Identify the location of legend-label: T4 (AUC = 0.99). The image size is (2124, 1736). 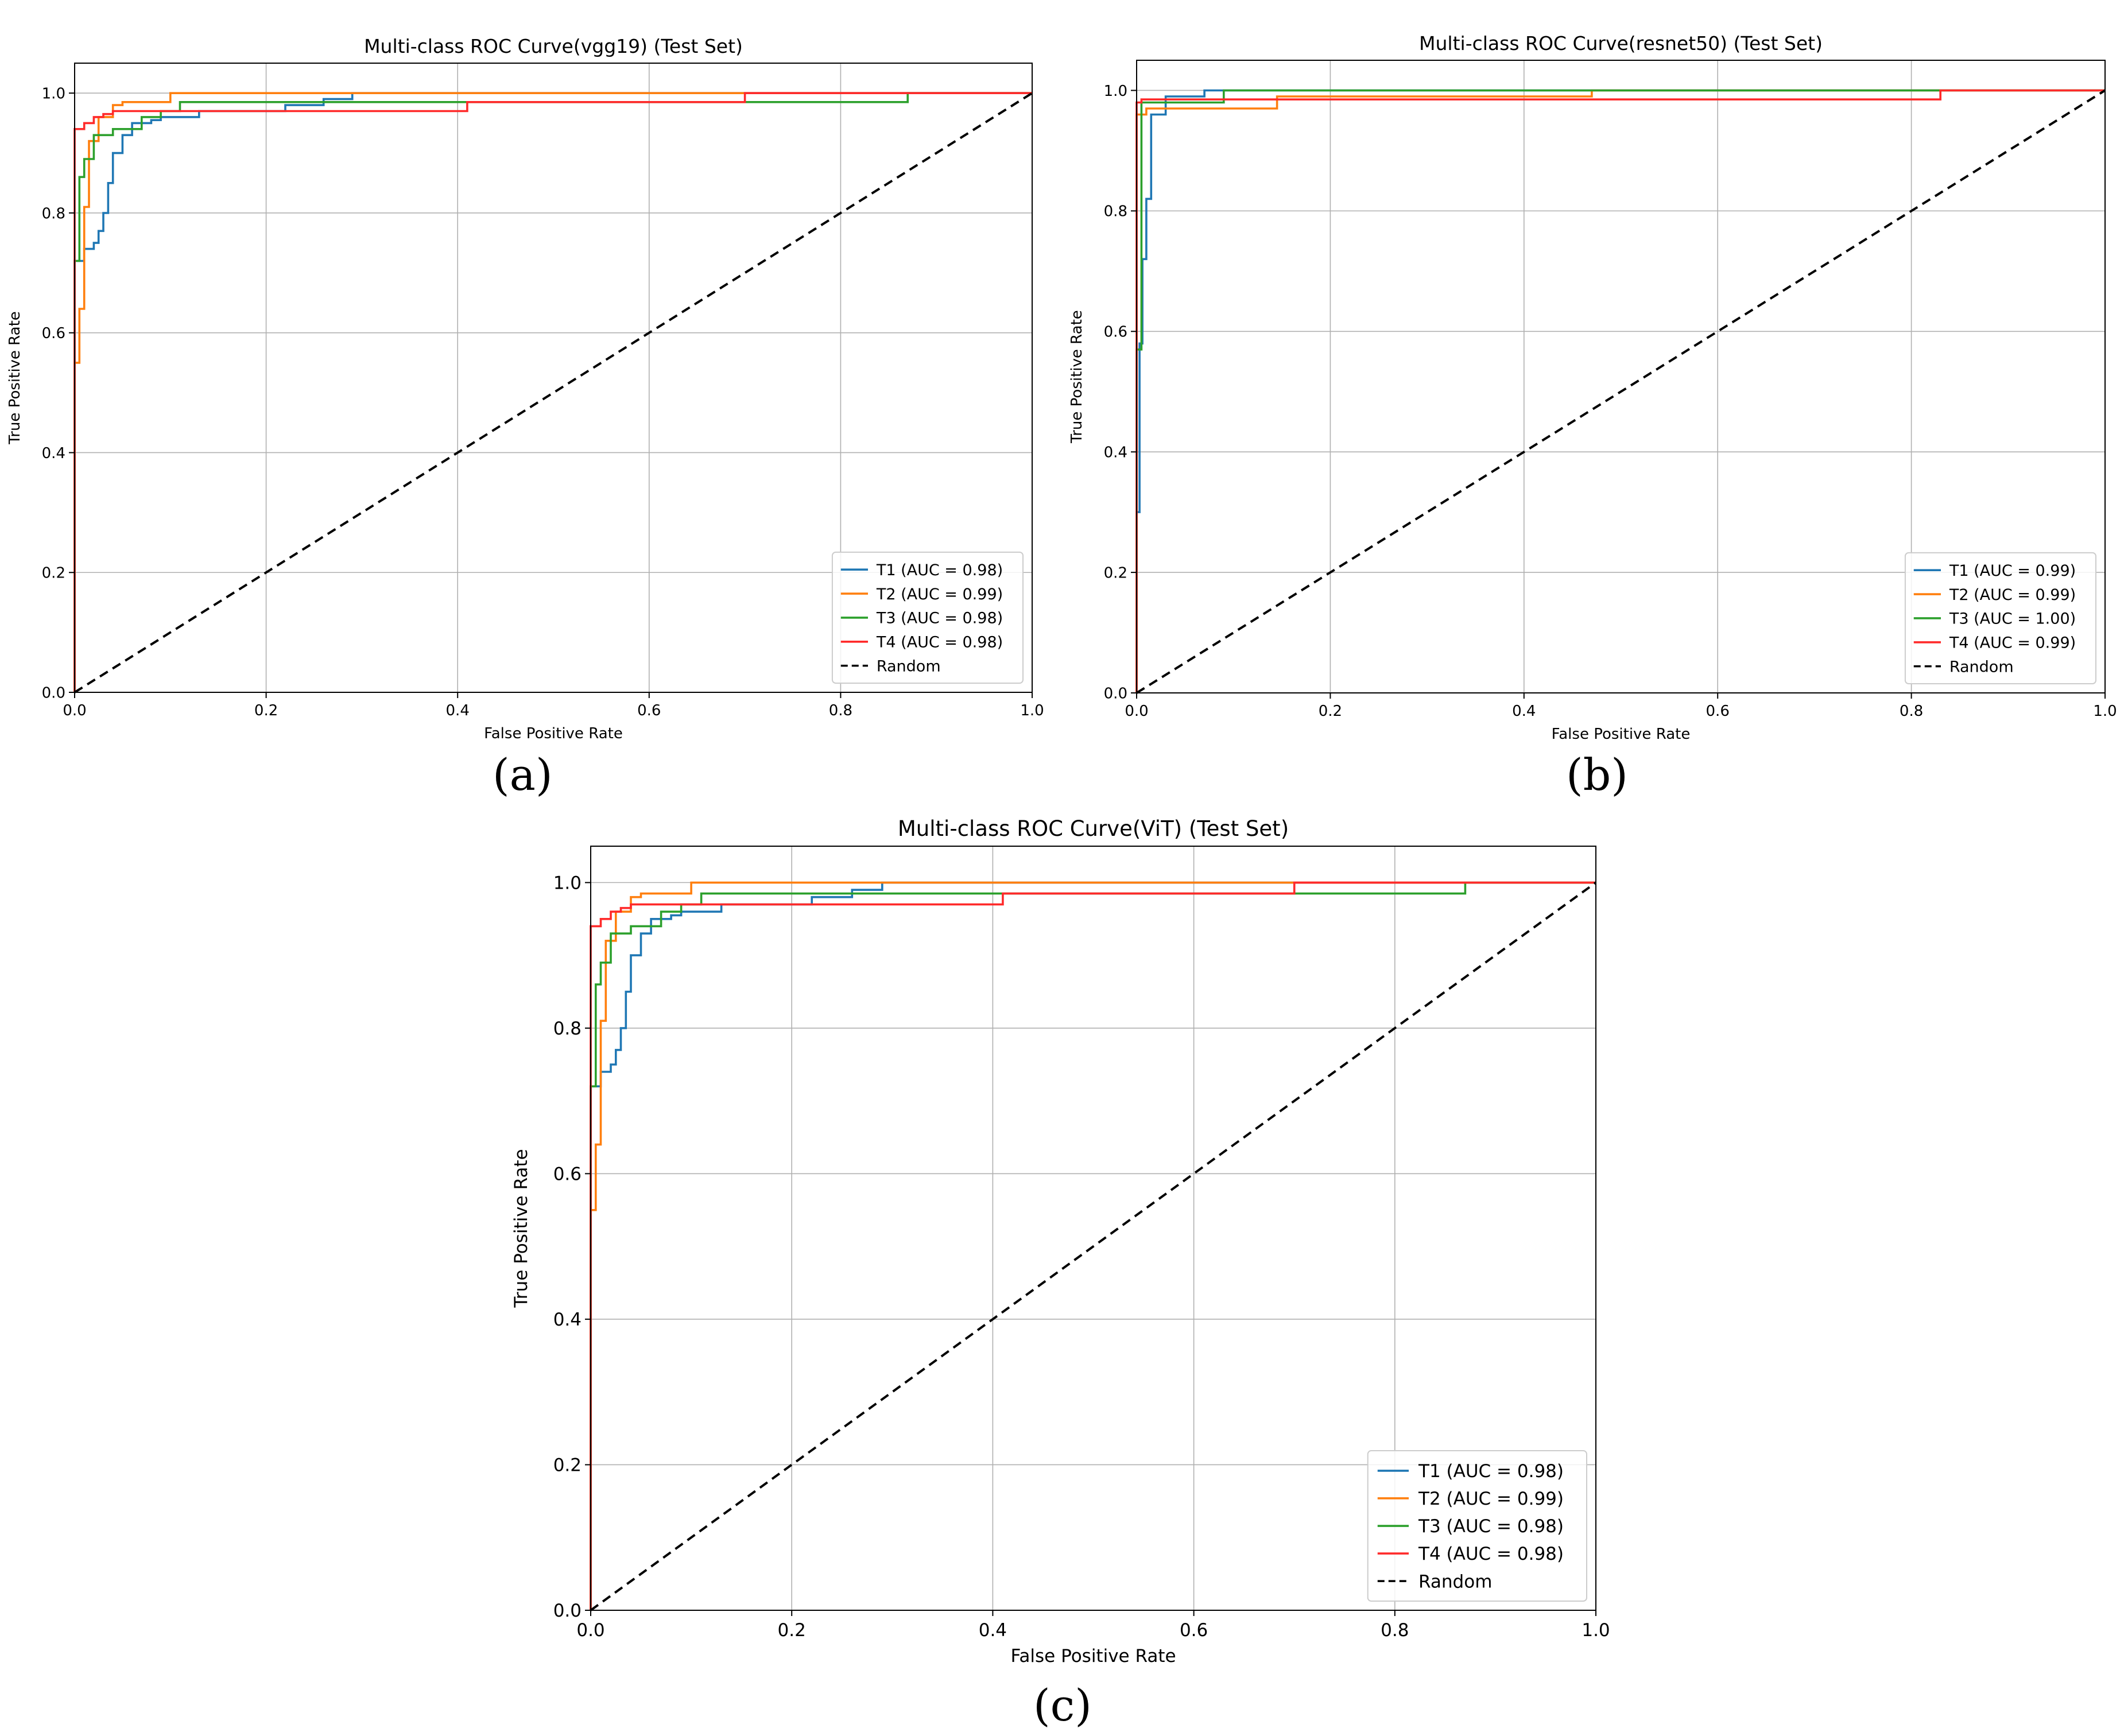
(2012, 643).